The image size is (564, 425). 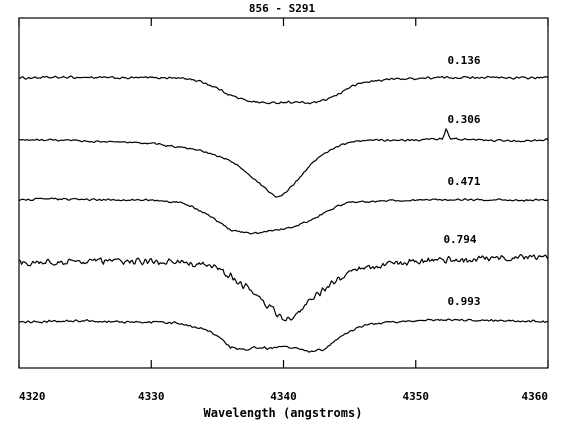 What do you see at coordinates (151, 396) in the screenshot?
I see `x-tick-label: 4330` at bounding box center [151, 396].